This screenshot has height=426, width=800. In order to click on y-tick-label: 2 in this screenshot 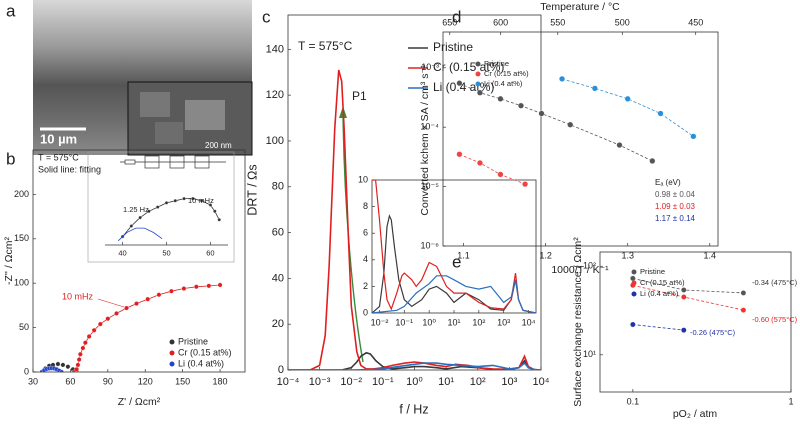, I will do `click(365, 286)`.